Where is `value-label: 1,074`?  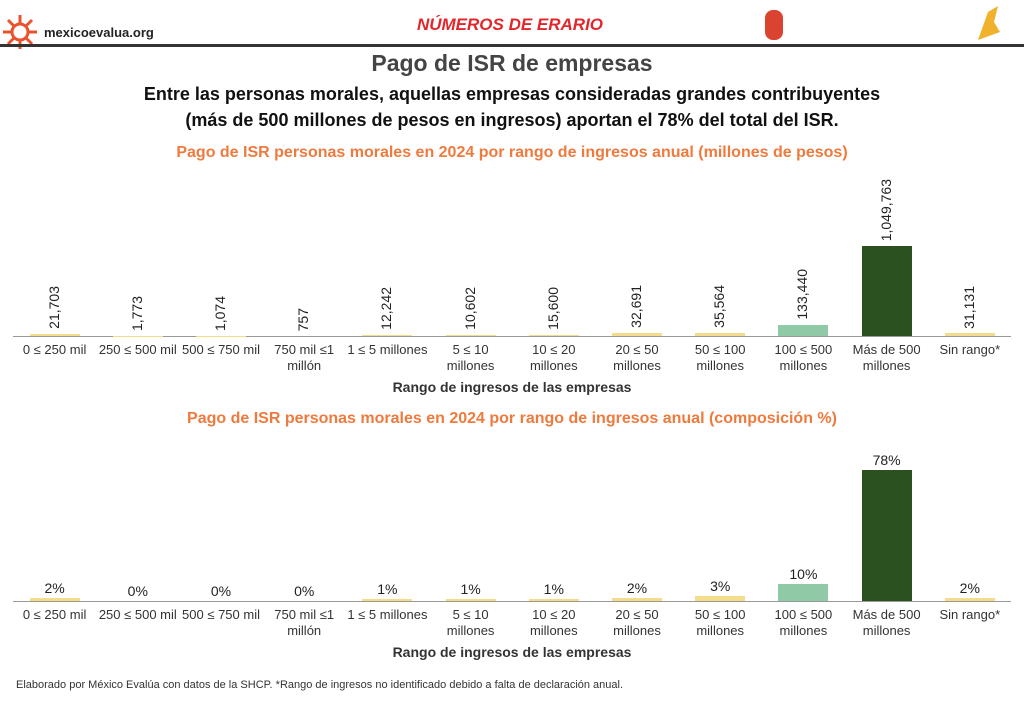
value-label: 1,074 is located at coordinates (220, 313).